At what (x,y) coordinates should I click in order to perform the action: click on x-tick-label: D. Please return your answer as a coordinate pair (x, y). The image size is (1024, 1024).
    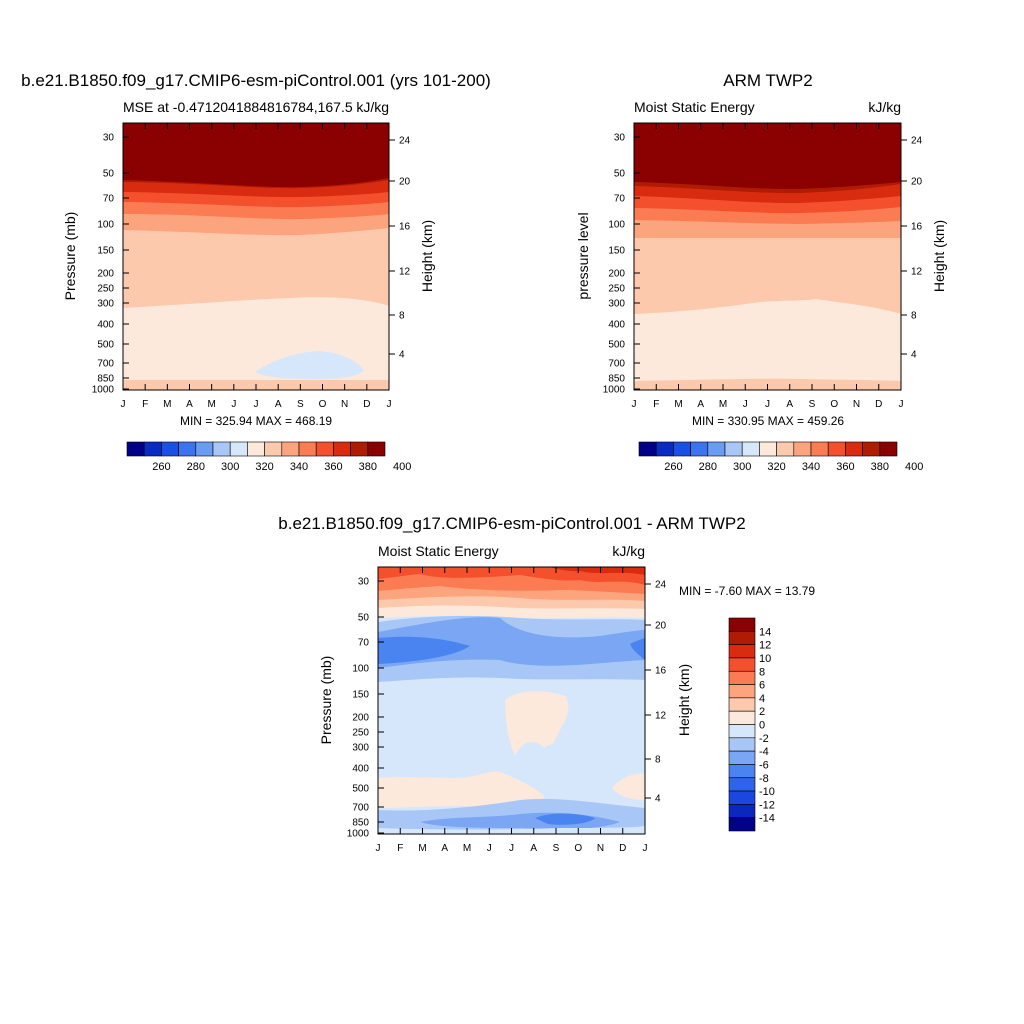
    Looking at the image, I should click on (622, 848).